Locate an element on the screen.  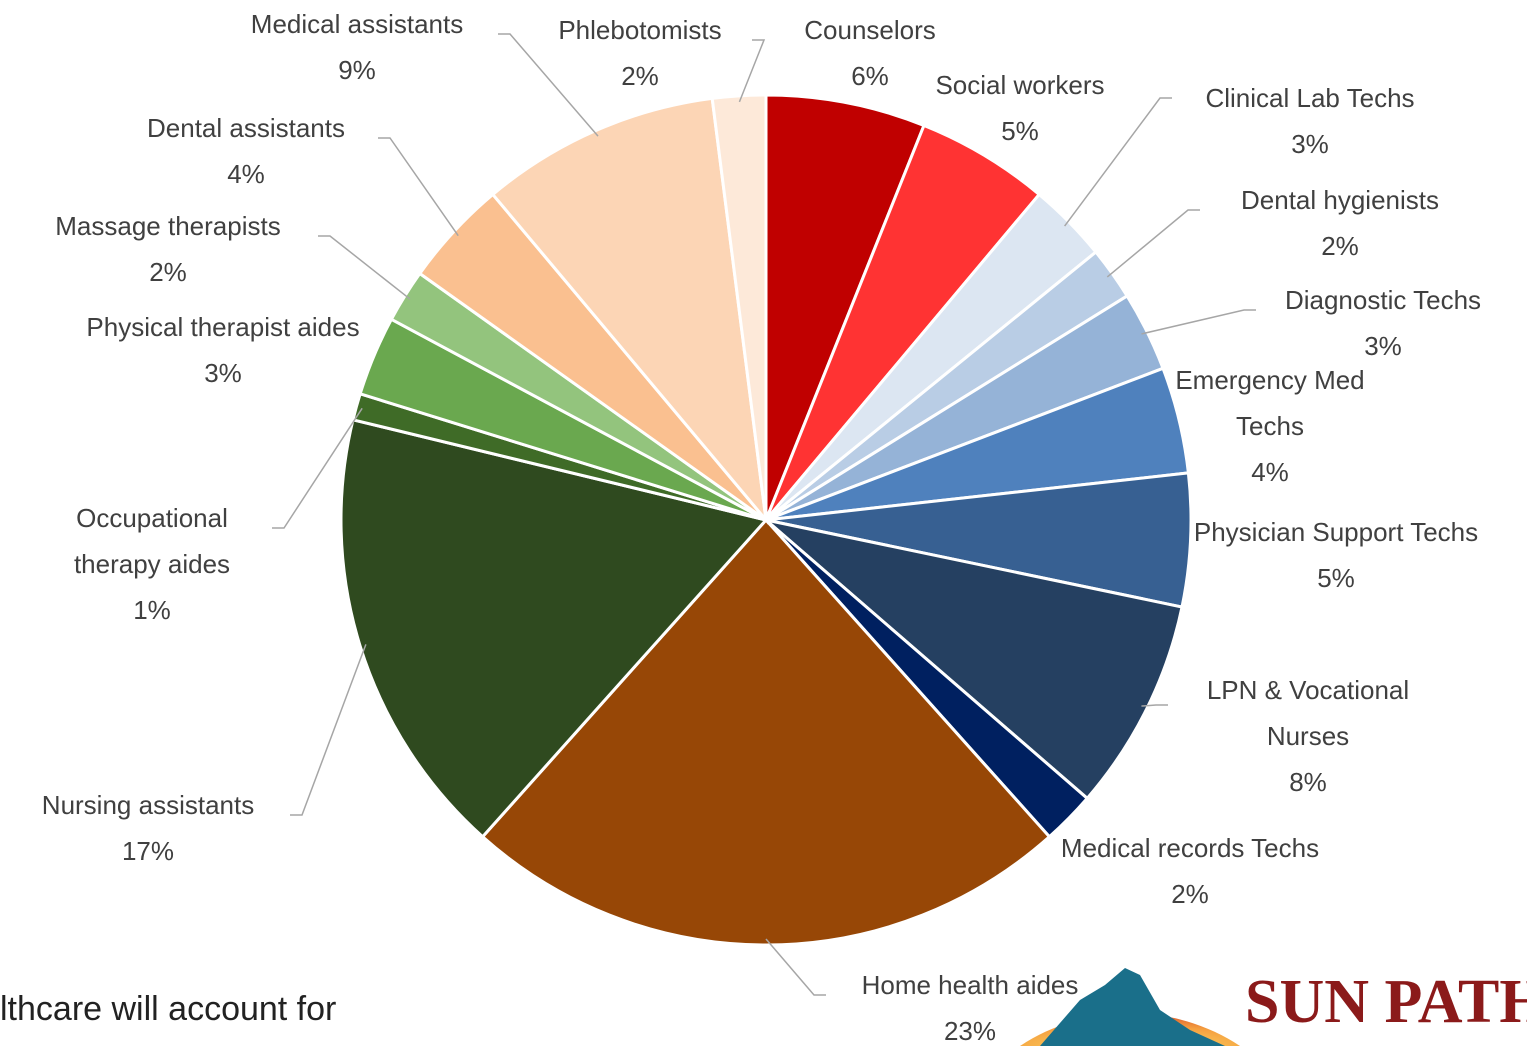
category-label: Physician Support Techs is located at coordinates (1336, 532).